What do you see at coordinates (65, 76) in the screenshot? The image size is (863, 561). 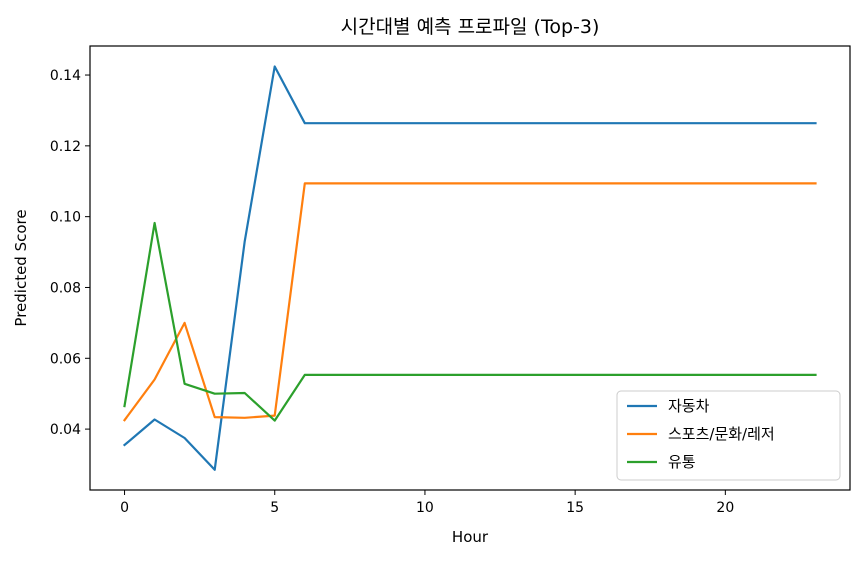 I see `y-tick-label: 0.14` at bounding box center [65, 76].